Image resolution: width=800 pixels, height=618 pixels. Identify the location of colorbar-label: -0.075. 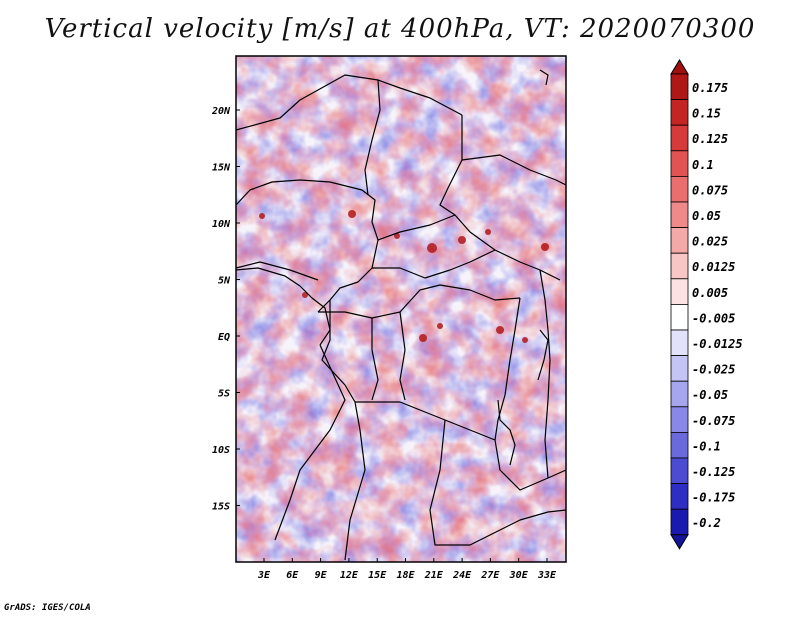
(713, 421).